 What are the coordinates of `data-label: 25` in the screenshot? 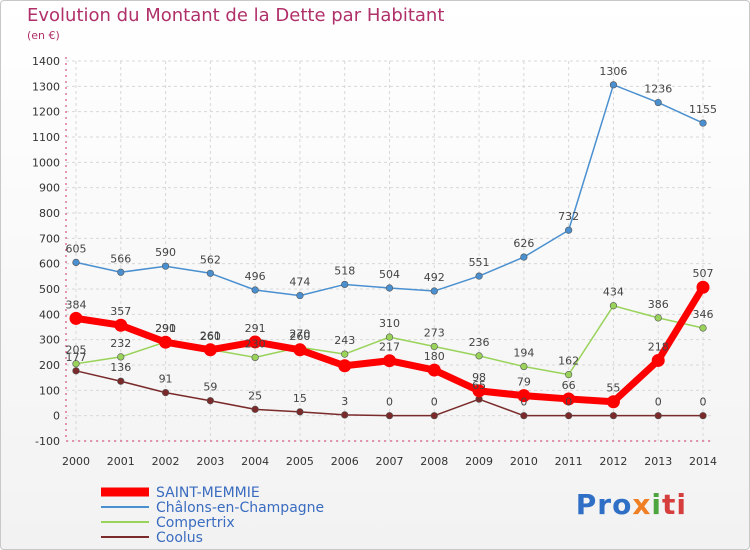 It's located at (255, 395).